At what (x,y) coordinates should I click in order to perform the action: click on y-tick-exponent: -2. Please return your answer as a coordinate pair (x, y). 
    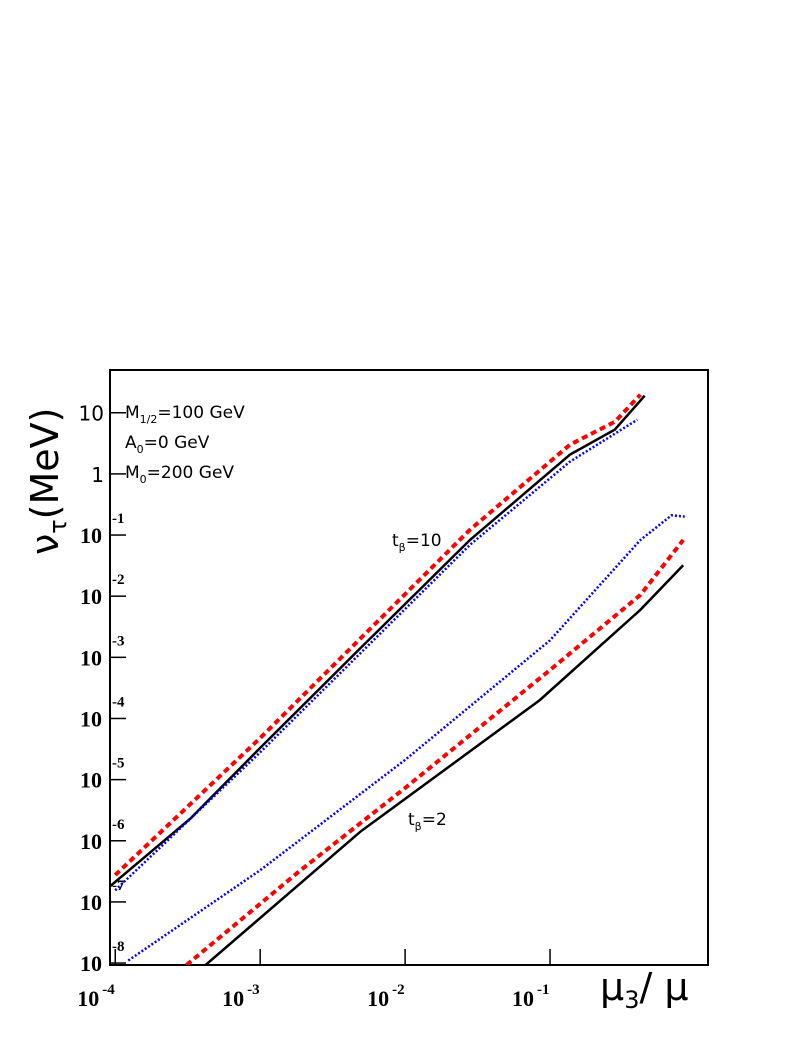
    Looking at the image, I should click on (118, 580).